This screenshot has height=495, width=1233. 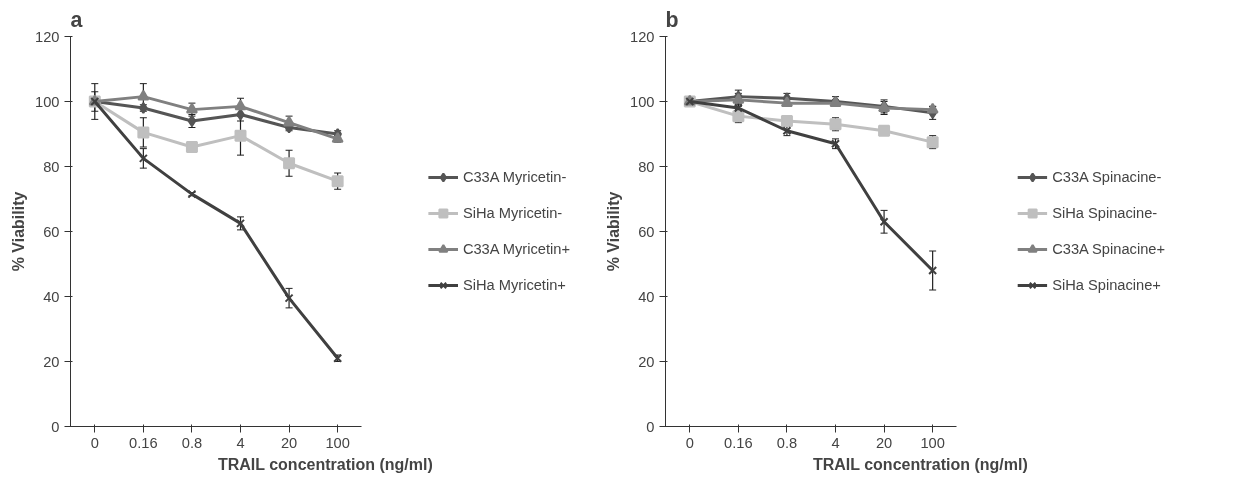 What do you see at coordinates (1105, 213) in the screenshot?
I see `legend-label: SiHa Spinacine-` at bounding box center [1105, 213].